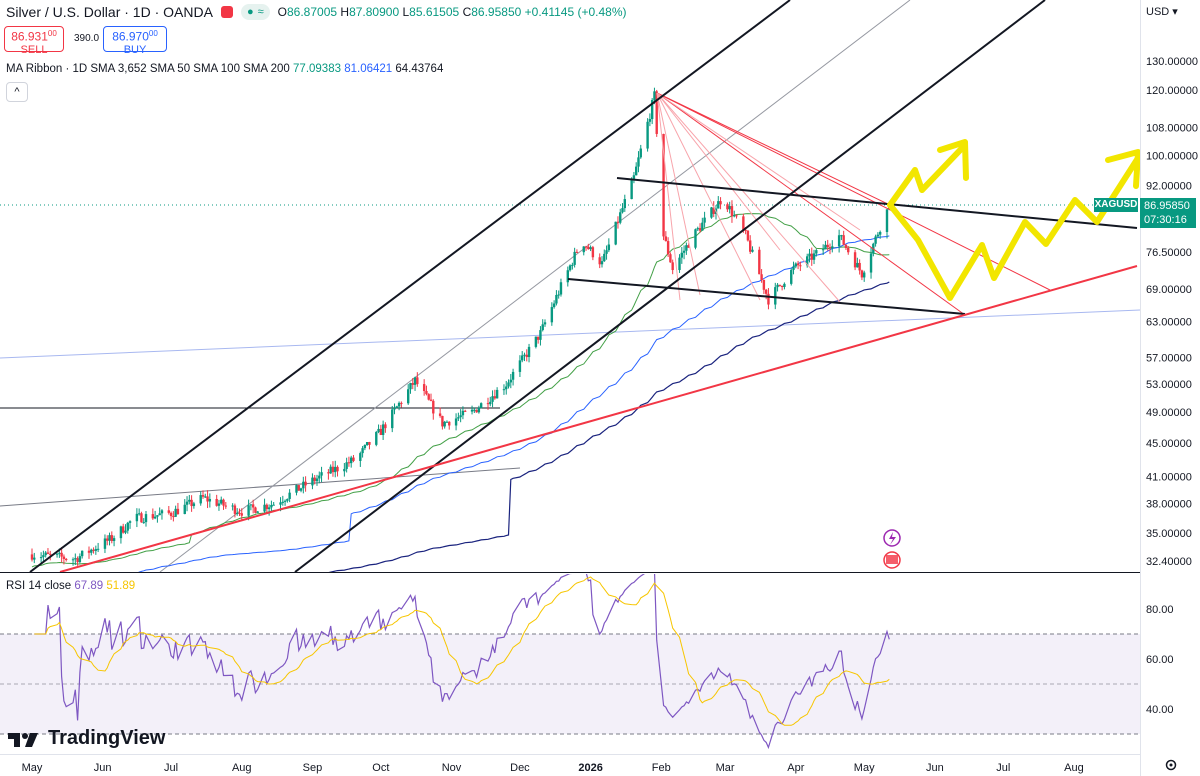 The width and height of the screenshot is (1200, 776). Describe the element at coordinates (1169, 186) in the screenshot. I see `y-axis-tick-label: 92.00000` at that location.